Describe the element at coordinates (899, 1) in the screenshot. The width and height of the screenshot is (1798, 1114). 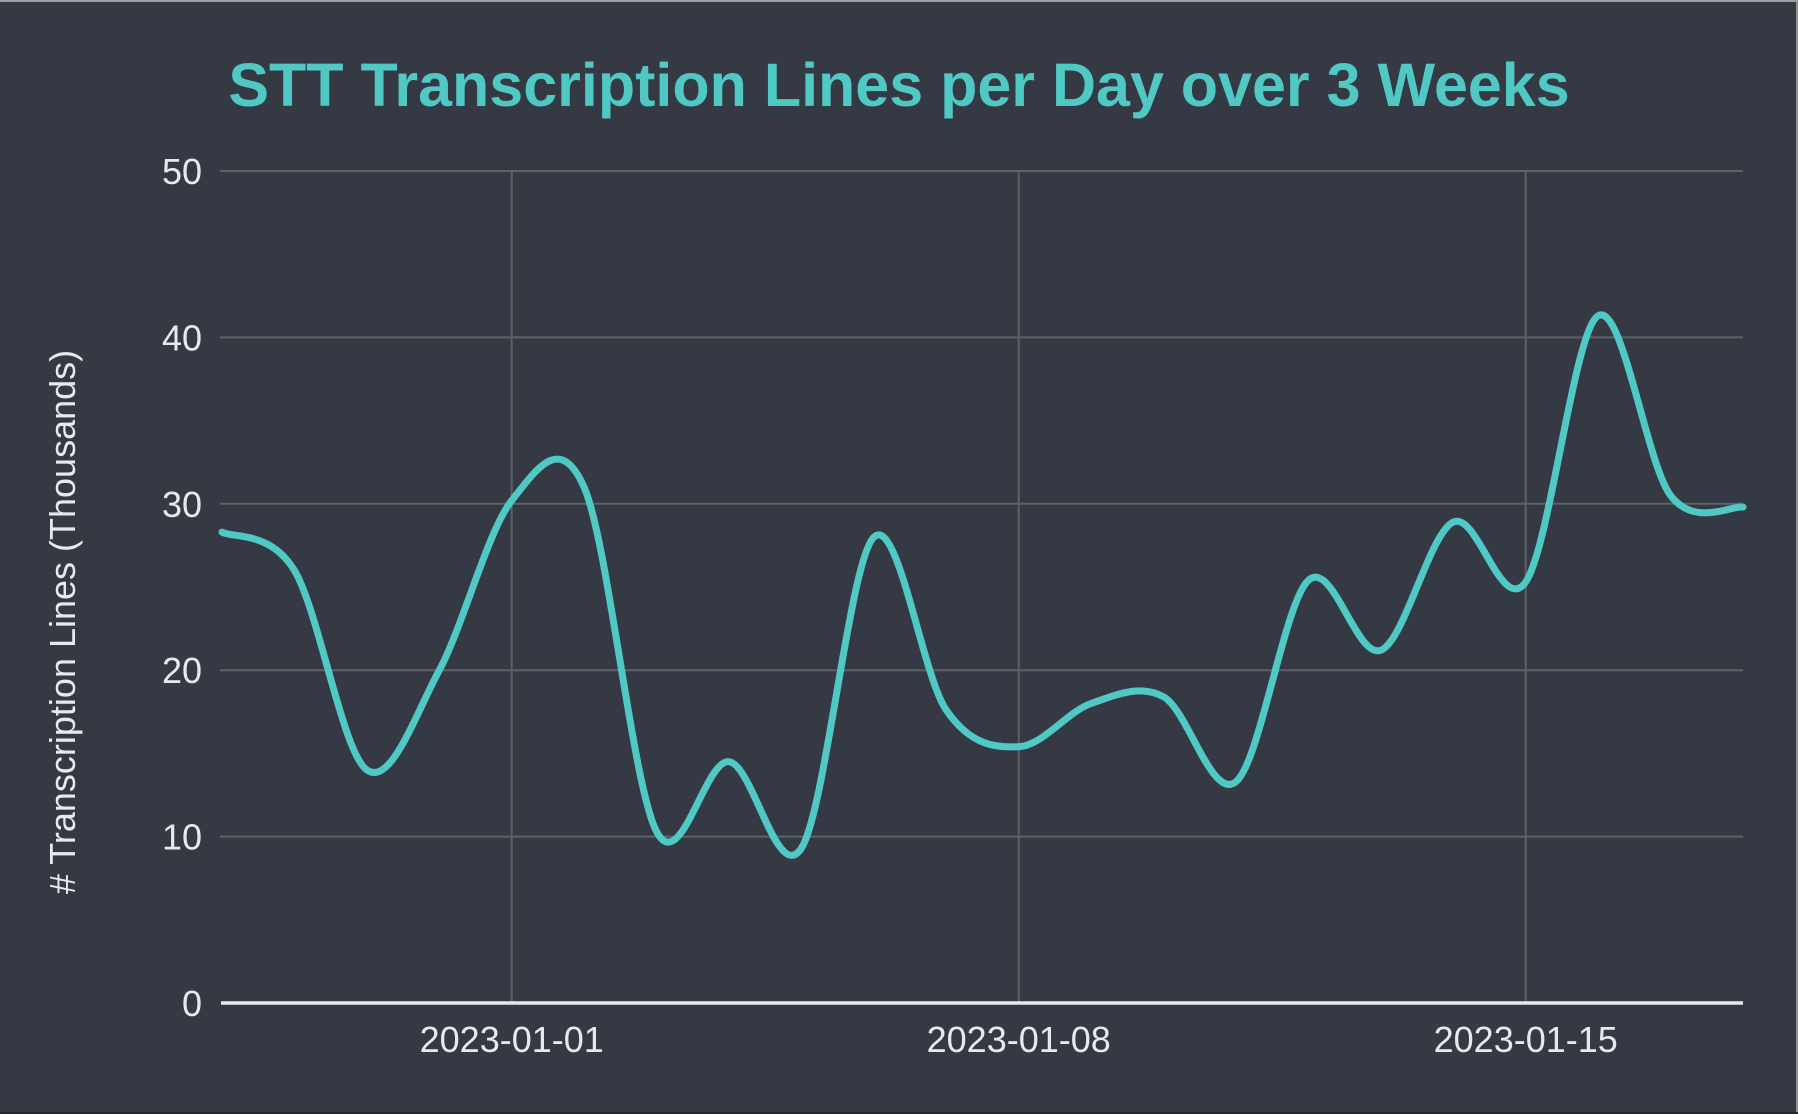
I see `window-top-edge` at that location.